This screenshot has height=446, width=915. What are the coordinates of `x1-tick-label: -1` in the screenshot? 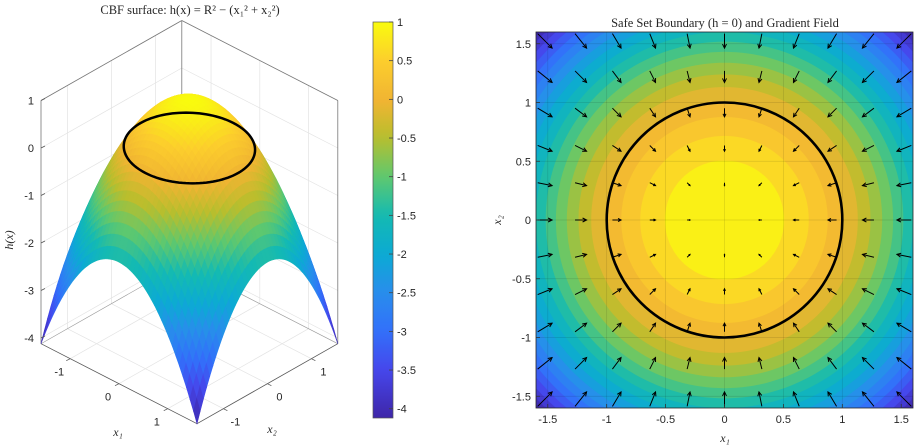 It's located at (59, 373).